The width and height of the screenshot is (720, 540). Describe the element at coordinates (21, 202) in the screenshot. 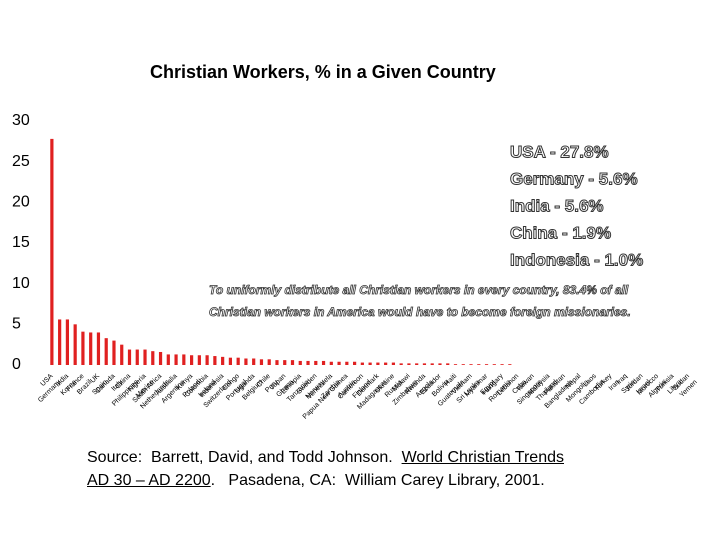

I see `y-tick-label: 20` at that location.